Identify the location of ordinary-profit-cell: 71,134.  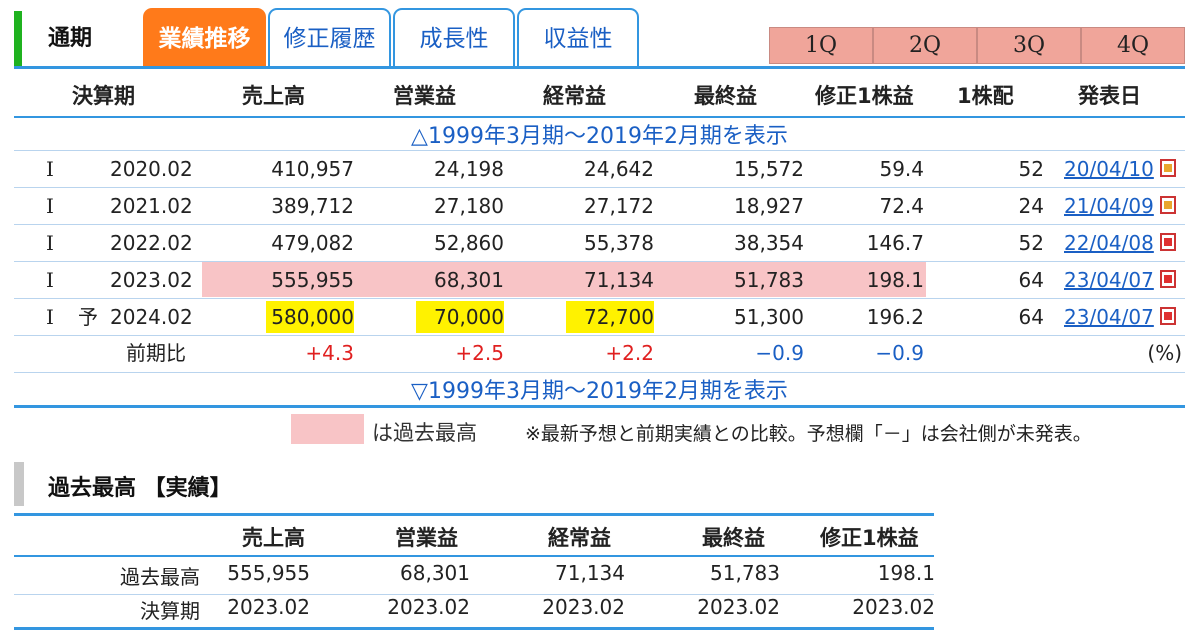
(619, 280).